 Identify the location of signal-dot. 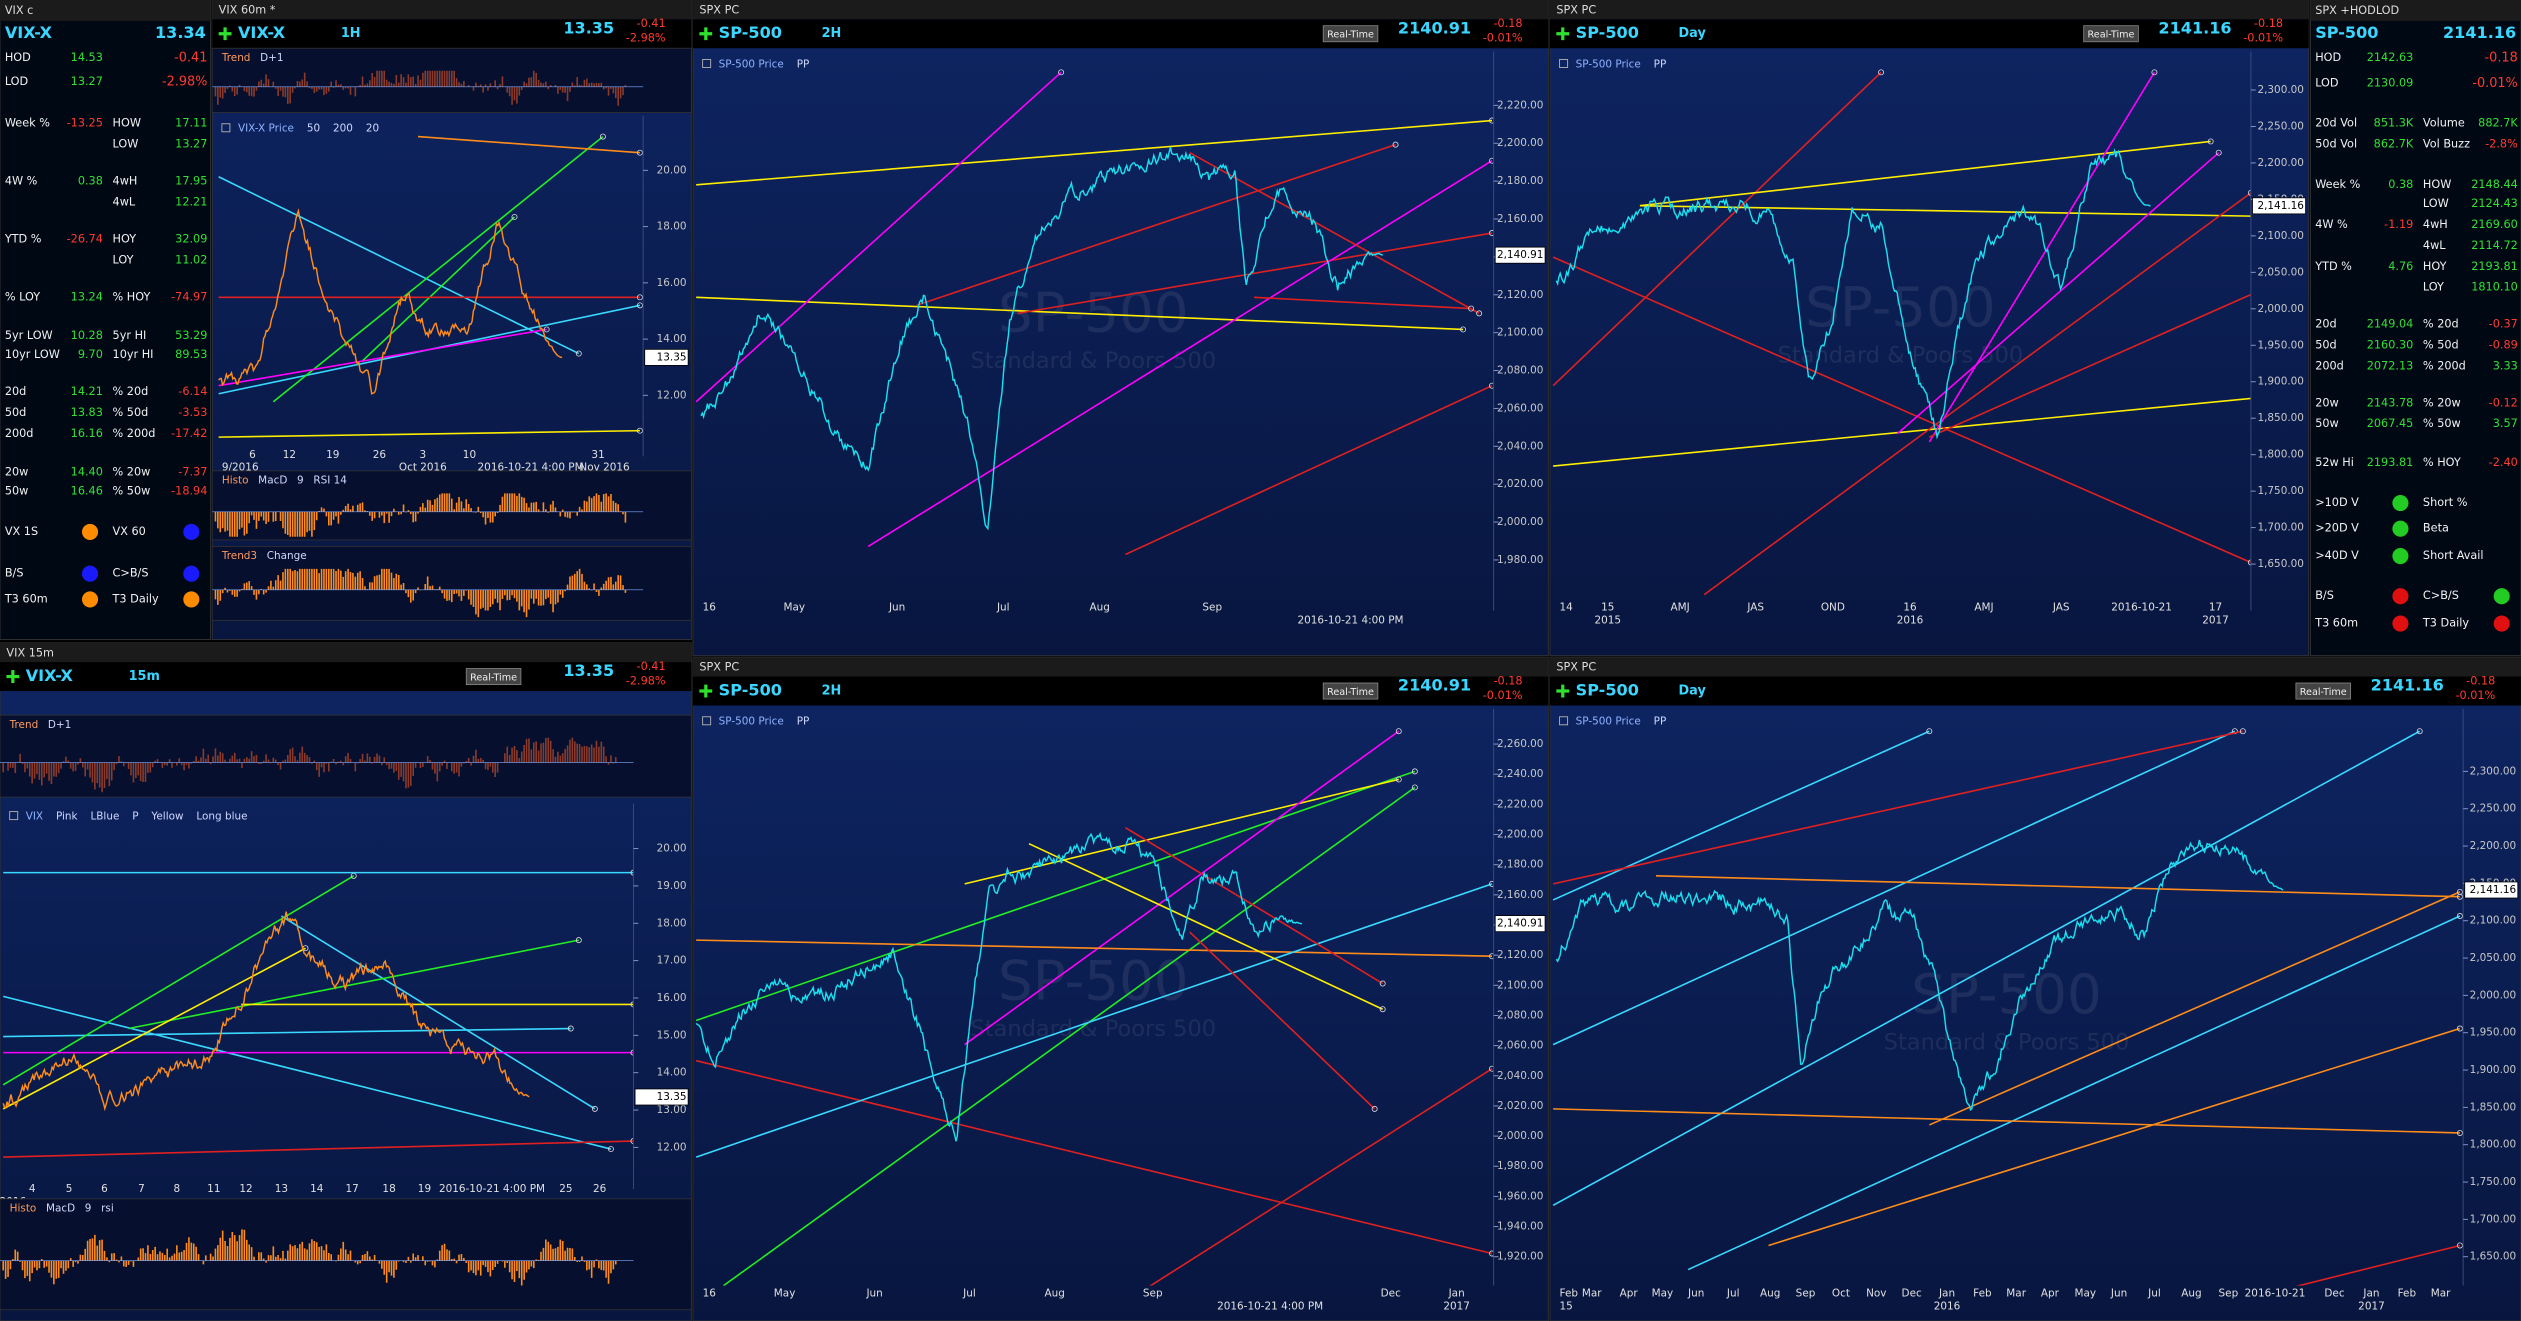
(2400, 596).